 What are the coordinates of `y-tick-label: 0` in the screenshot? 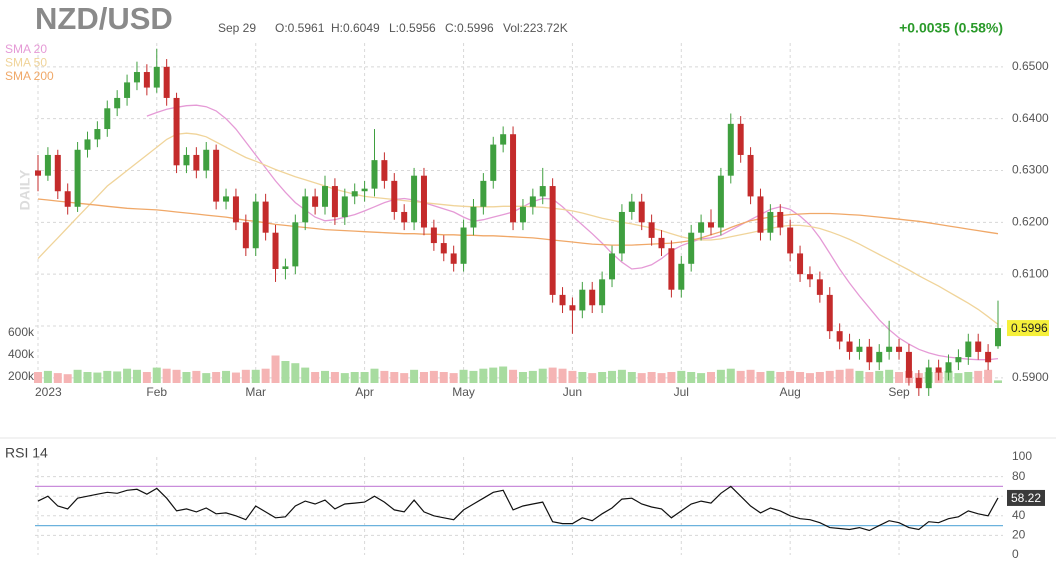 It's located at (1015, 554).